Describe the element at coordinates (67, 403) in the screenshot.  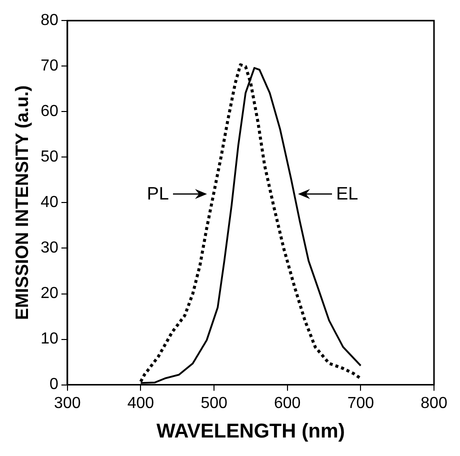
I see `x-tick-label: 300` at that location.